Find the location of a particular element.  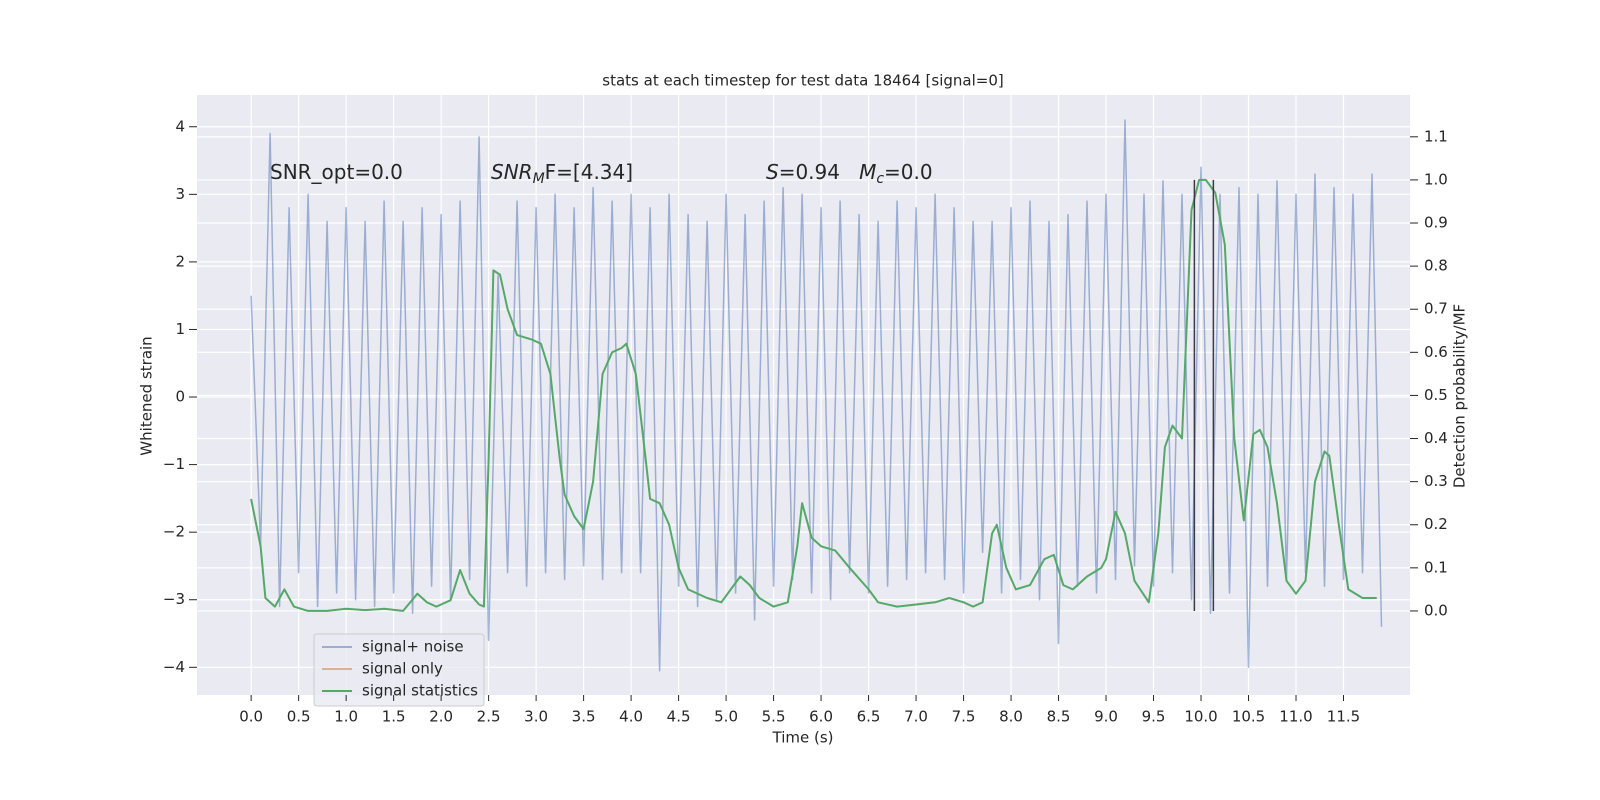

y2-tick-label: 0.3 is located at coordinates (1436, 481).